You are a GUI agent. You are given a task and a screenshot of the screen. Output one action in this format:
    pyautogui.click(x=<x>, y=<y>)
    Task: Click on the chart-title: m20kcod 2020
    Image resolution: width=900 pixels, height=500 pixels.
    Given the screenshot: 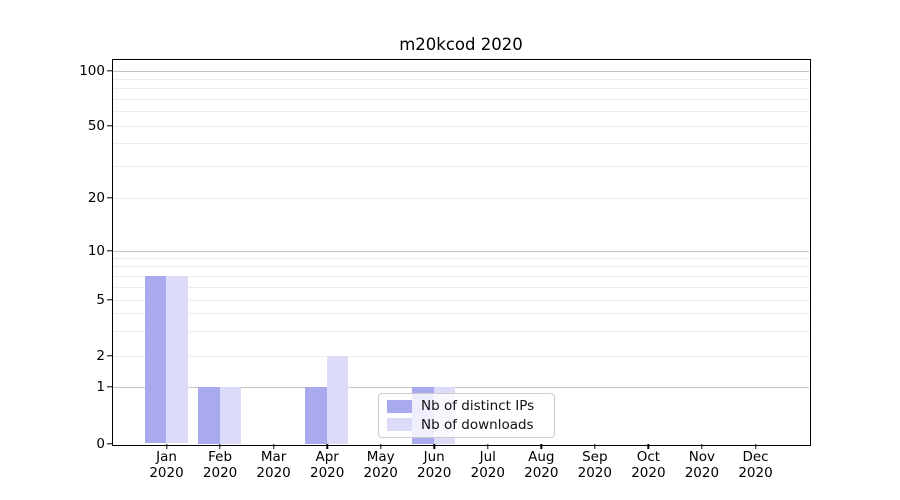 What is the action you would take?
    pyautogui.click(x=461, y=44)
    